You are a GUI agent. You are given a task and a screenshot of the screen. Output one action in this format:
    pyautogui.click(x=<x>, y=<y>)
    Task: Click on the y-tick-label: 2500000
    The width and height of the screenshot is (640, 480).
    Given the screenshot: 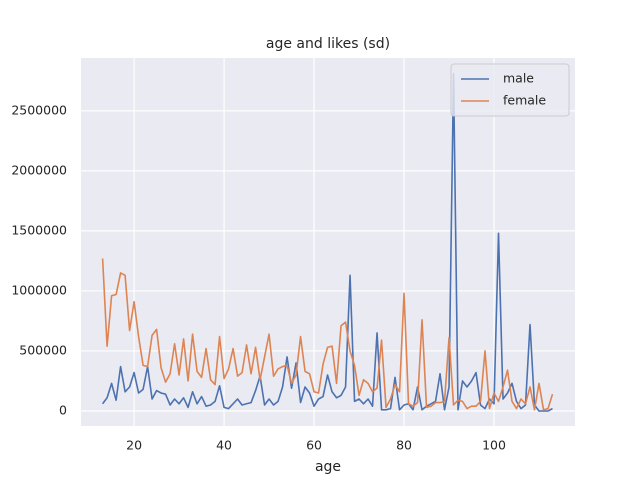 What is the action you would take?
    pyautogui.click(x=39, y=109)
    